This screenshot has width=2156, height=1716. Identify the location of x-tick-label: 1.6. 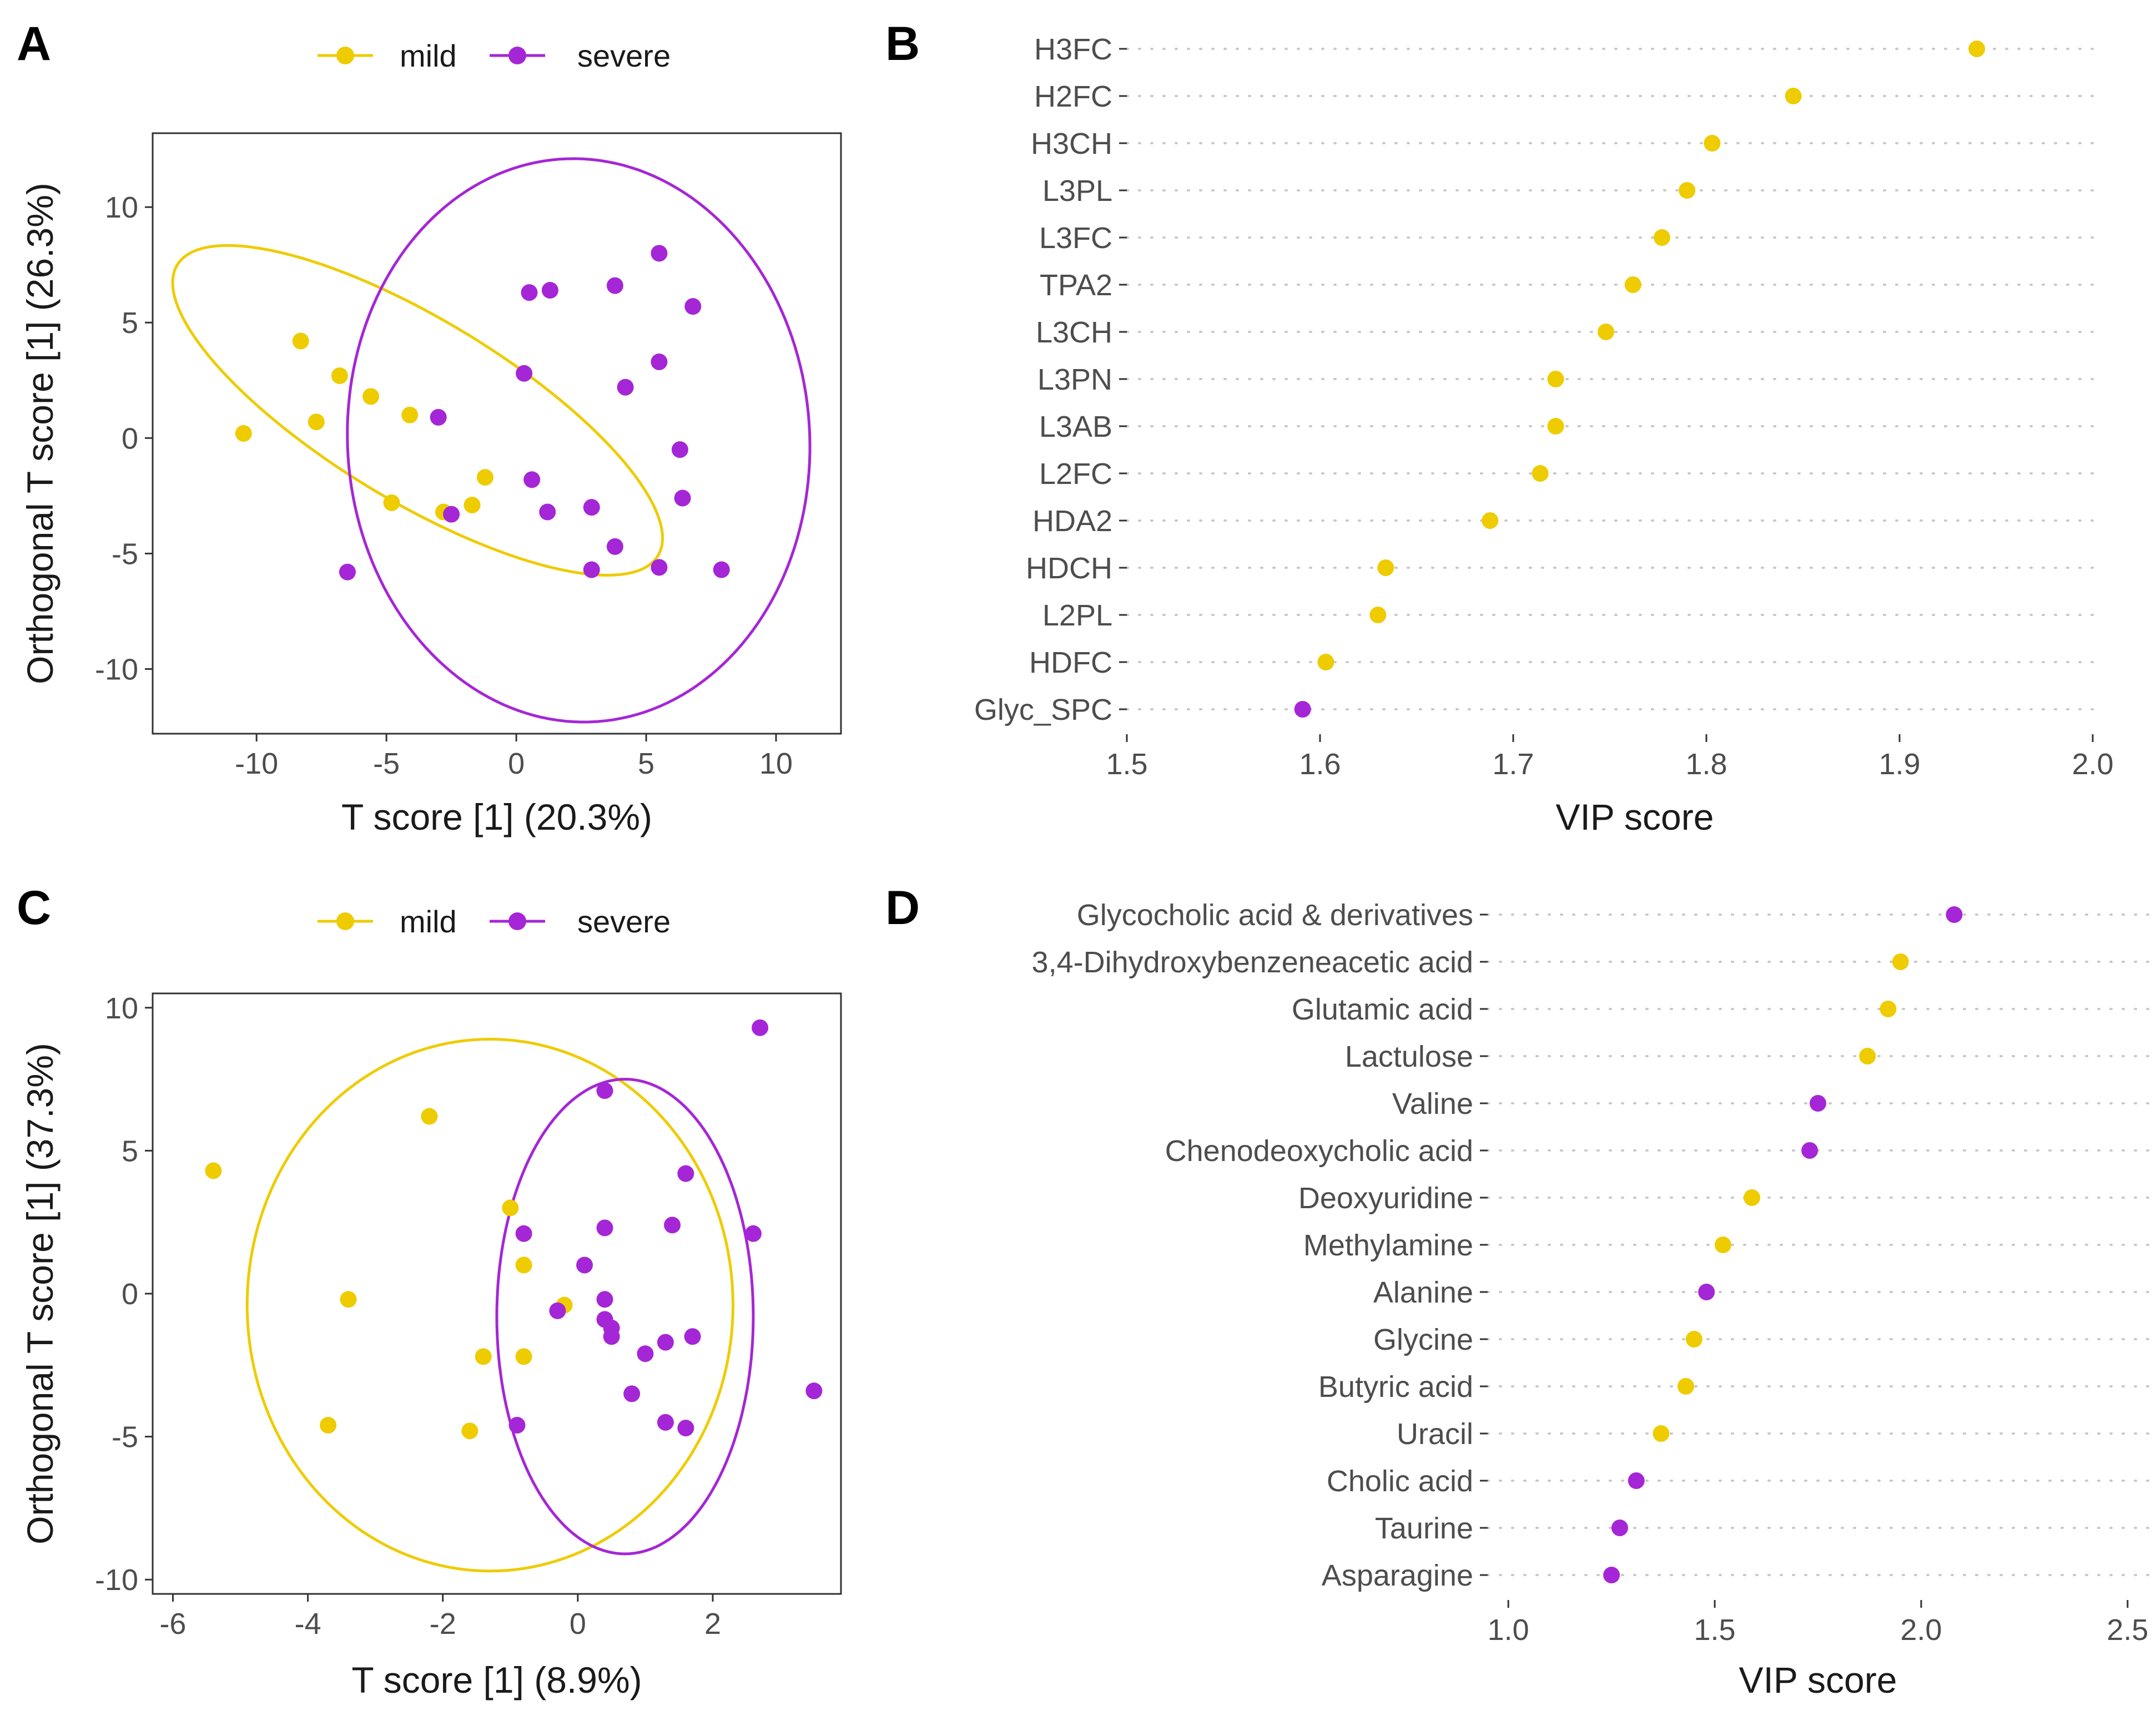
(1320, 764).